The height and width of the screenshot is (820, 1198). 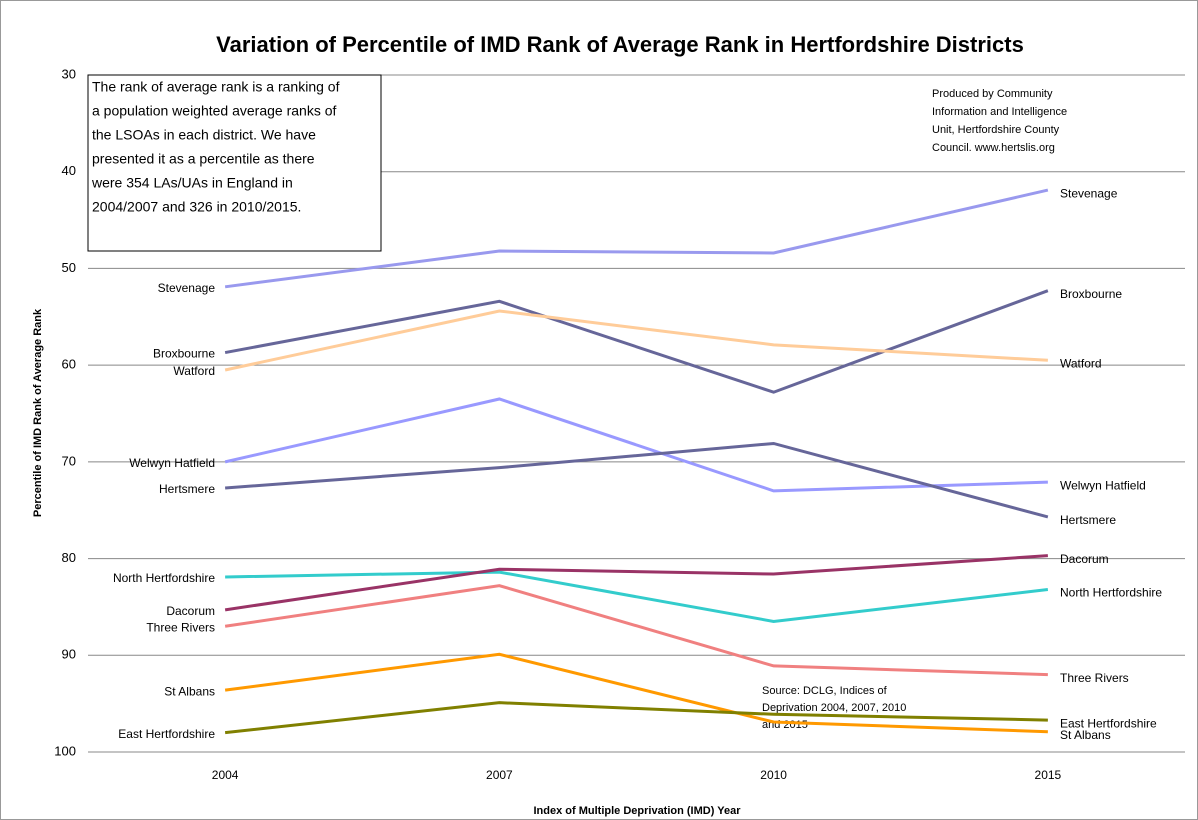 What do you see at coordinates (69, 654) in the screenshot?
I see `y-tick-label: 90` at bounding box center [69, 654].